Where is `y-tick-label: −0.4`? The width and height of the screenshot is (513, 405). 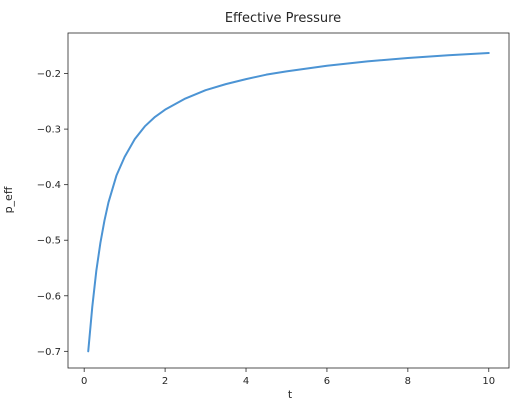 y-tick-label: −0.4 is located at coordinates (49, 185).